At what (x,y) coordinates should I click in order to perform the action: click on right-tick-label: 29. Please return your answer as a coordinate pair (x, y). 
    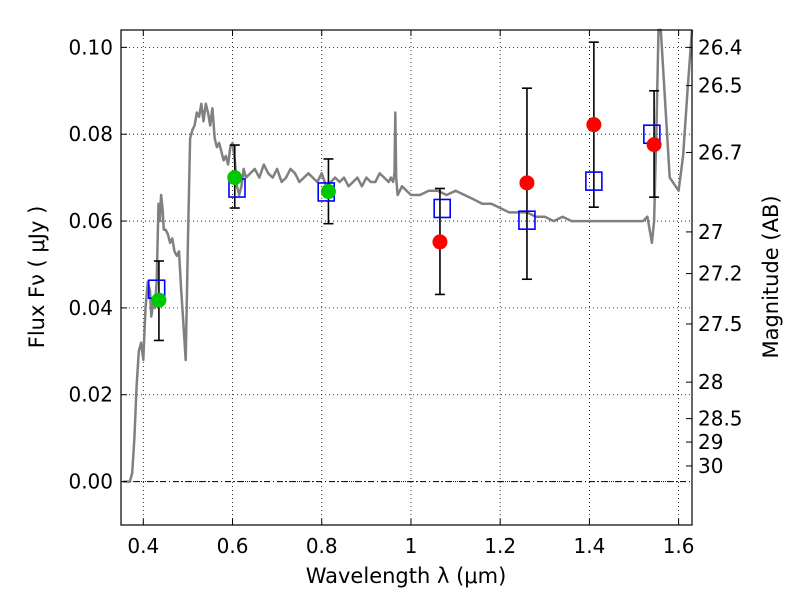
    Looking at the image, I should click on (710, 442).